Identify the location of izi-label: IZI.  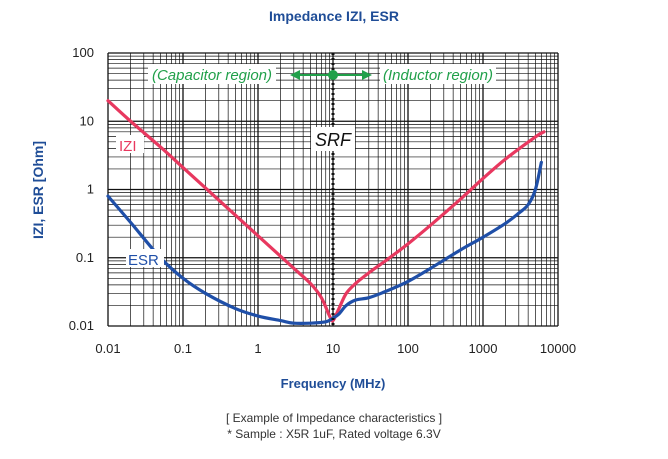
(128, 146).